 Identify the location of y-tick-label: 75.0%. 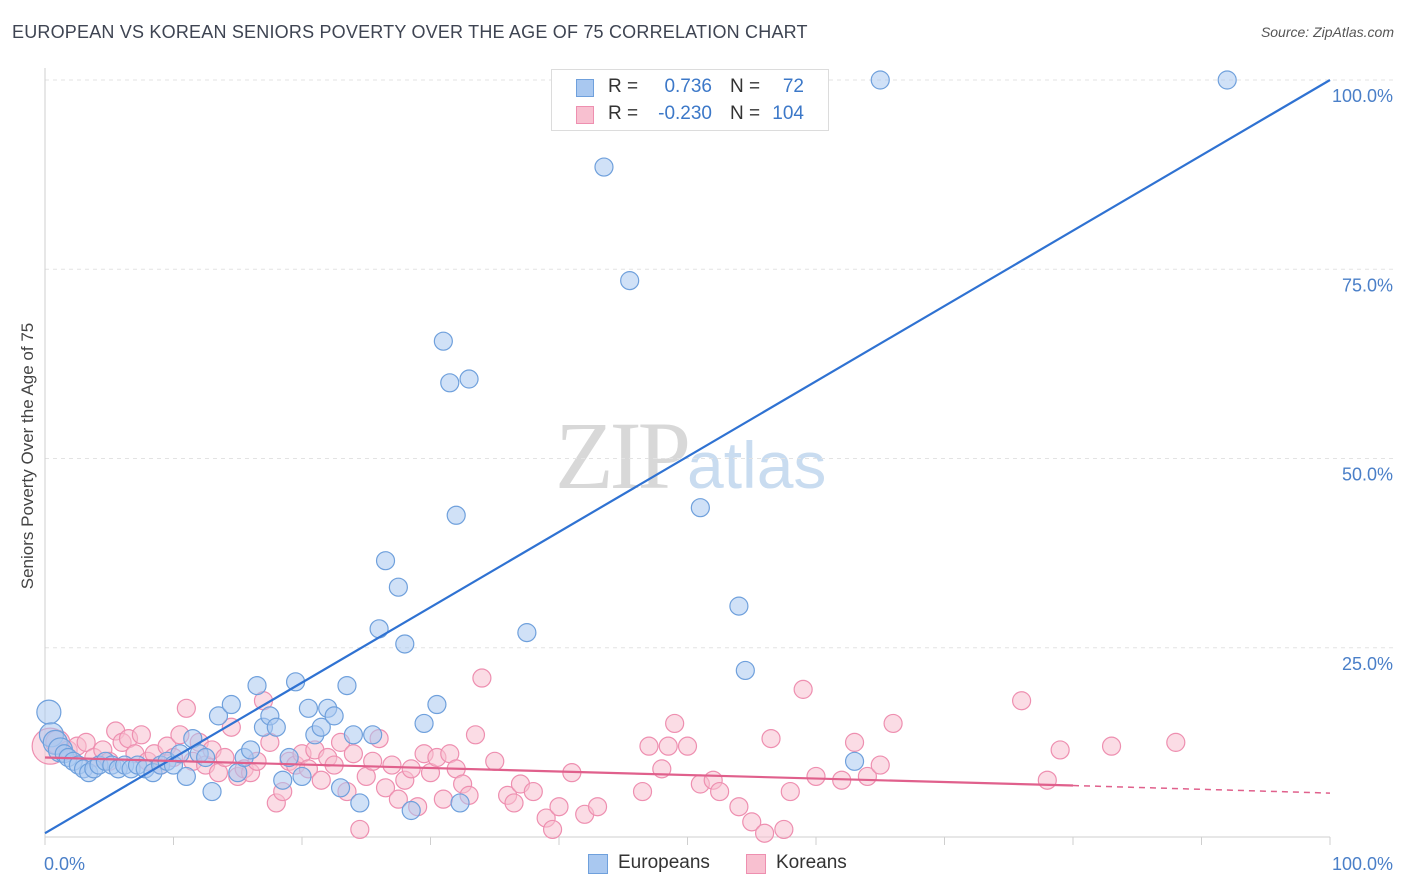
(1367, 285).